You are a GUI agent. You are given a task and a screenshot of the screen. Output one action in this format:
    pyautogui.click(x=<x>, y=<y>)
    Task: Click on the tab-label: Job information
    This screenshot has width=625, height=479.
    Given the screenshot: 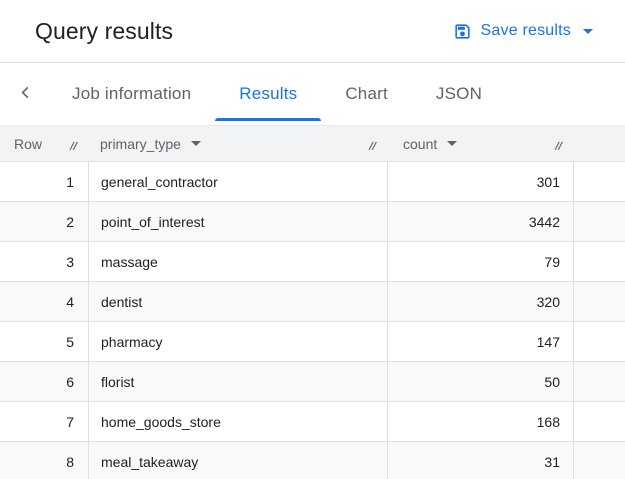 What is the action you would take?
    pyautogui.click(x=132, y=93)
    